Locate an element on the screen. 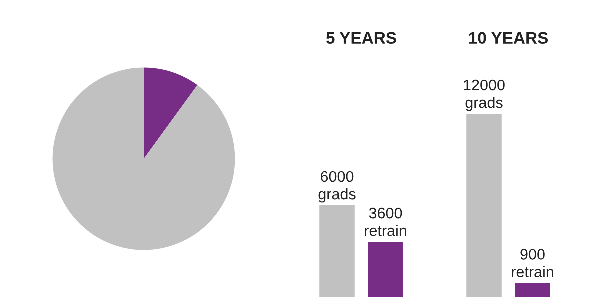  data-label: 900 retrain is located at coordinates (533, 263).